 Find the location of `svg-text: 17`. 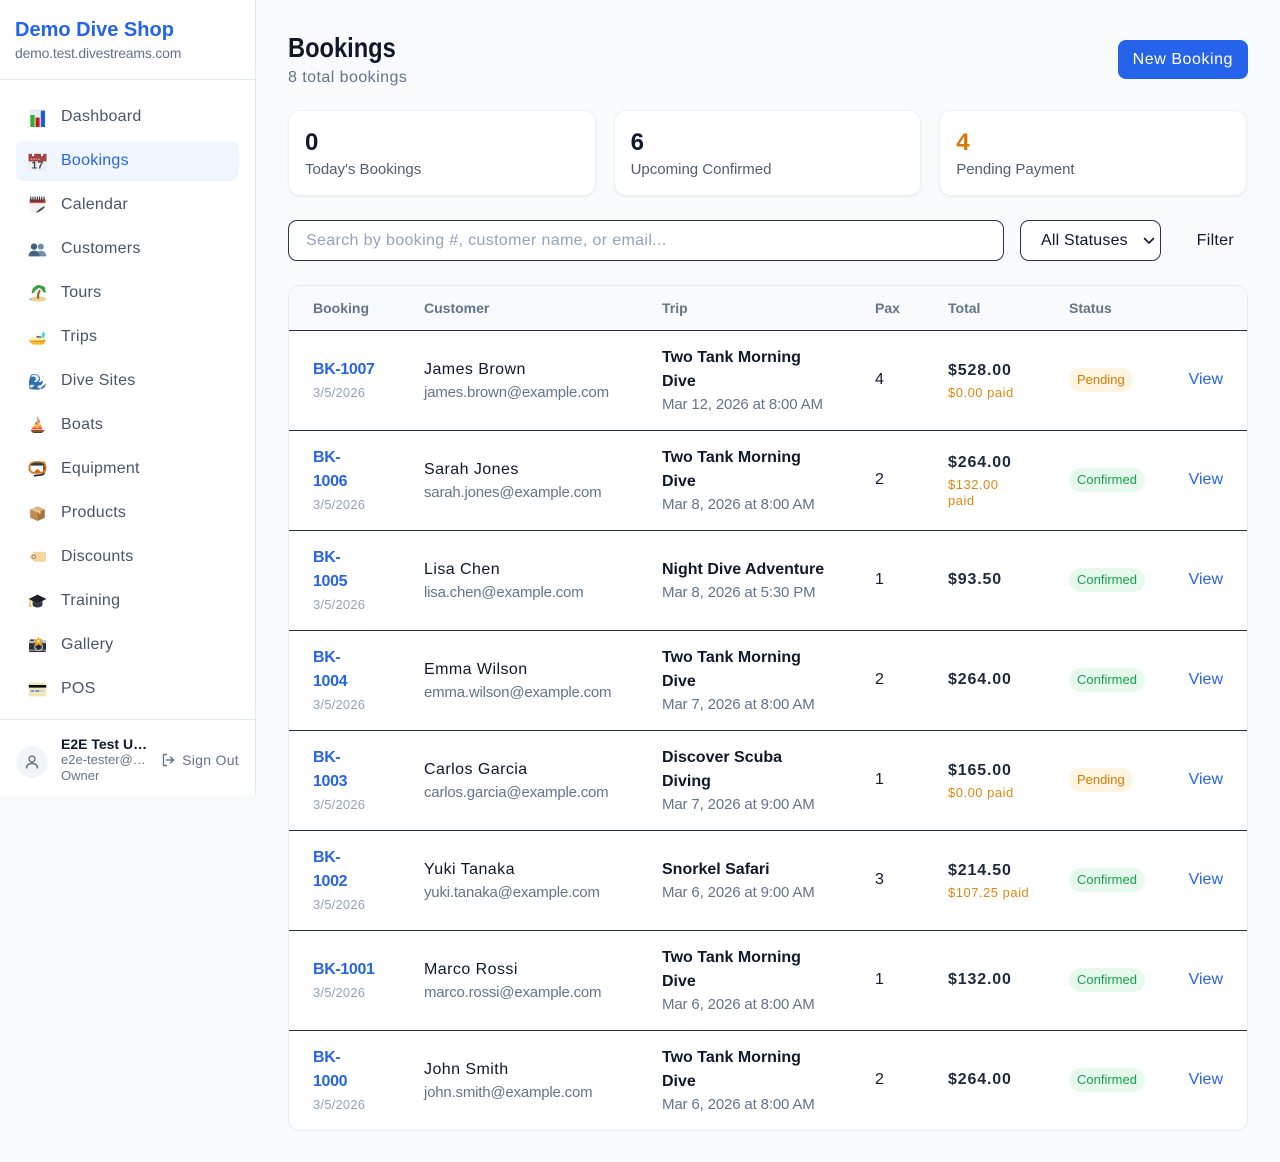

svg-text: 17 is located at coordinates (37, 164).